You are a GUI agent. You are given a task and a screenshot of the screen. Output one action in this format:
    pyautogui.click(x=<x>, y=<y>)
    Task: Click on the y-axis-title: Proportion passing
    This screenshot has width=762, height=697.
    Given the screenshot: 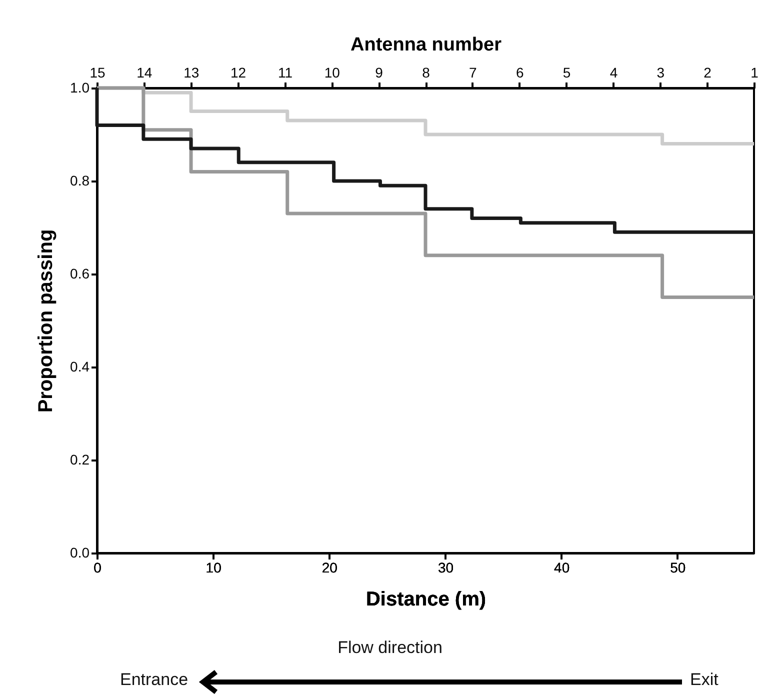 What is the action you would take?
    pyautogui.click(x=46, y=321)
    